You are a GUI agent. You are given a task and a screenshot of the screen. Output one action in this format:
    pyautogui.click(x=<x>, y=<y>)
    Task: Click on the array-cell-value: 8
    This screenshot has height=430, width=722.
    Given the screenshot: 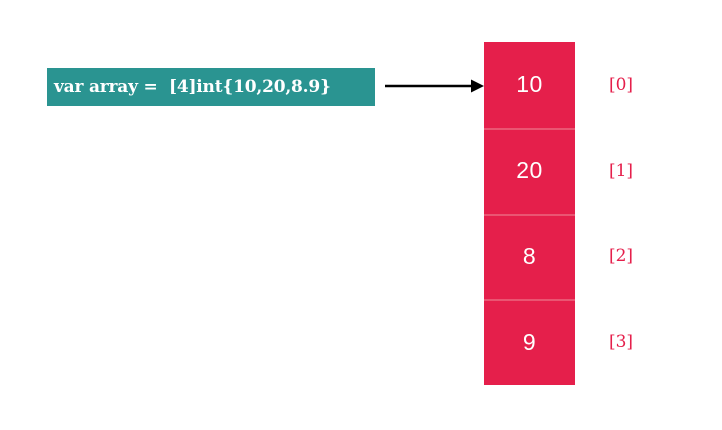 What is the action you would take?
    pyautogui.click(x=529, y=255)
    